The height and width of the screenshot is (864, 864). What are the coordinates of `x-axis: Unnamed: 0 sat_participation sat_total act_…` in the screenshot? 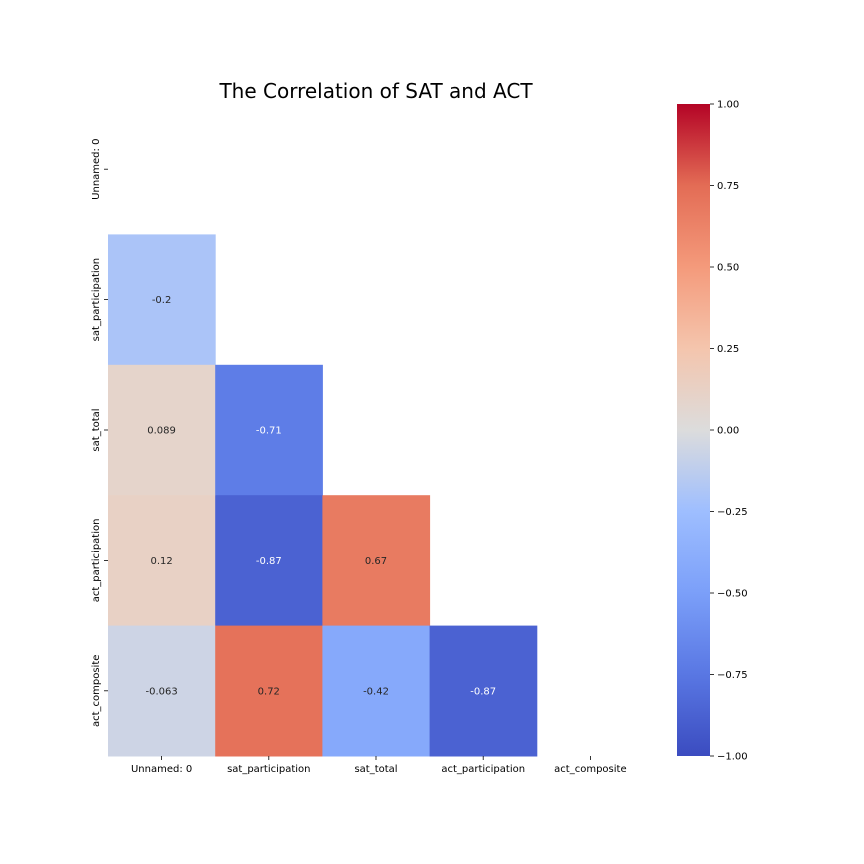 It's located at (379, 765).